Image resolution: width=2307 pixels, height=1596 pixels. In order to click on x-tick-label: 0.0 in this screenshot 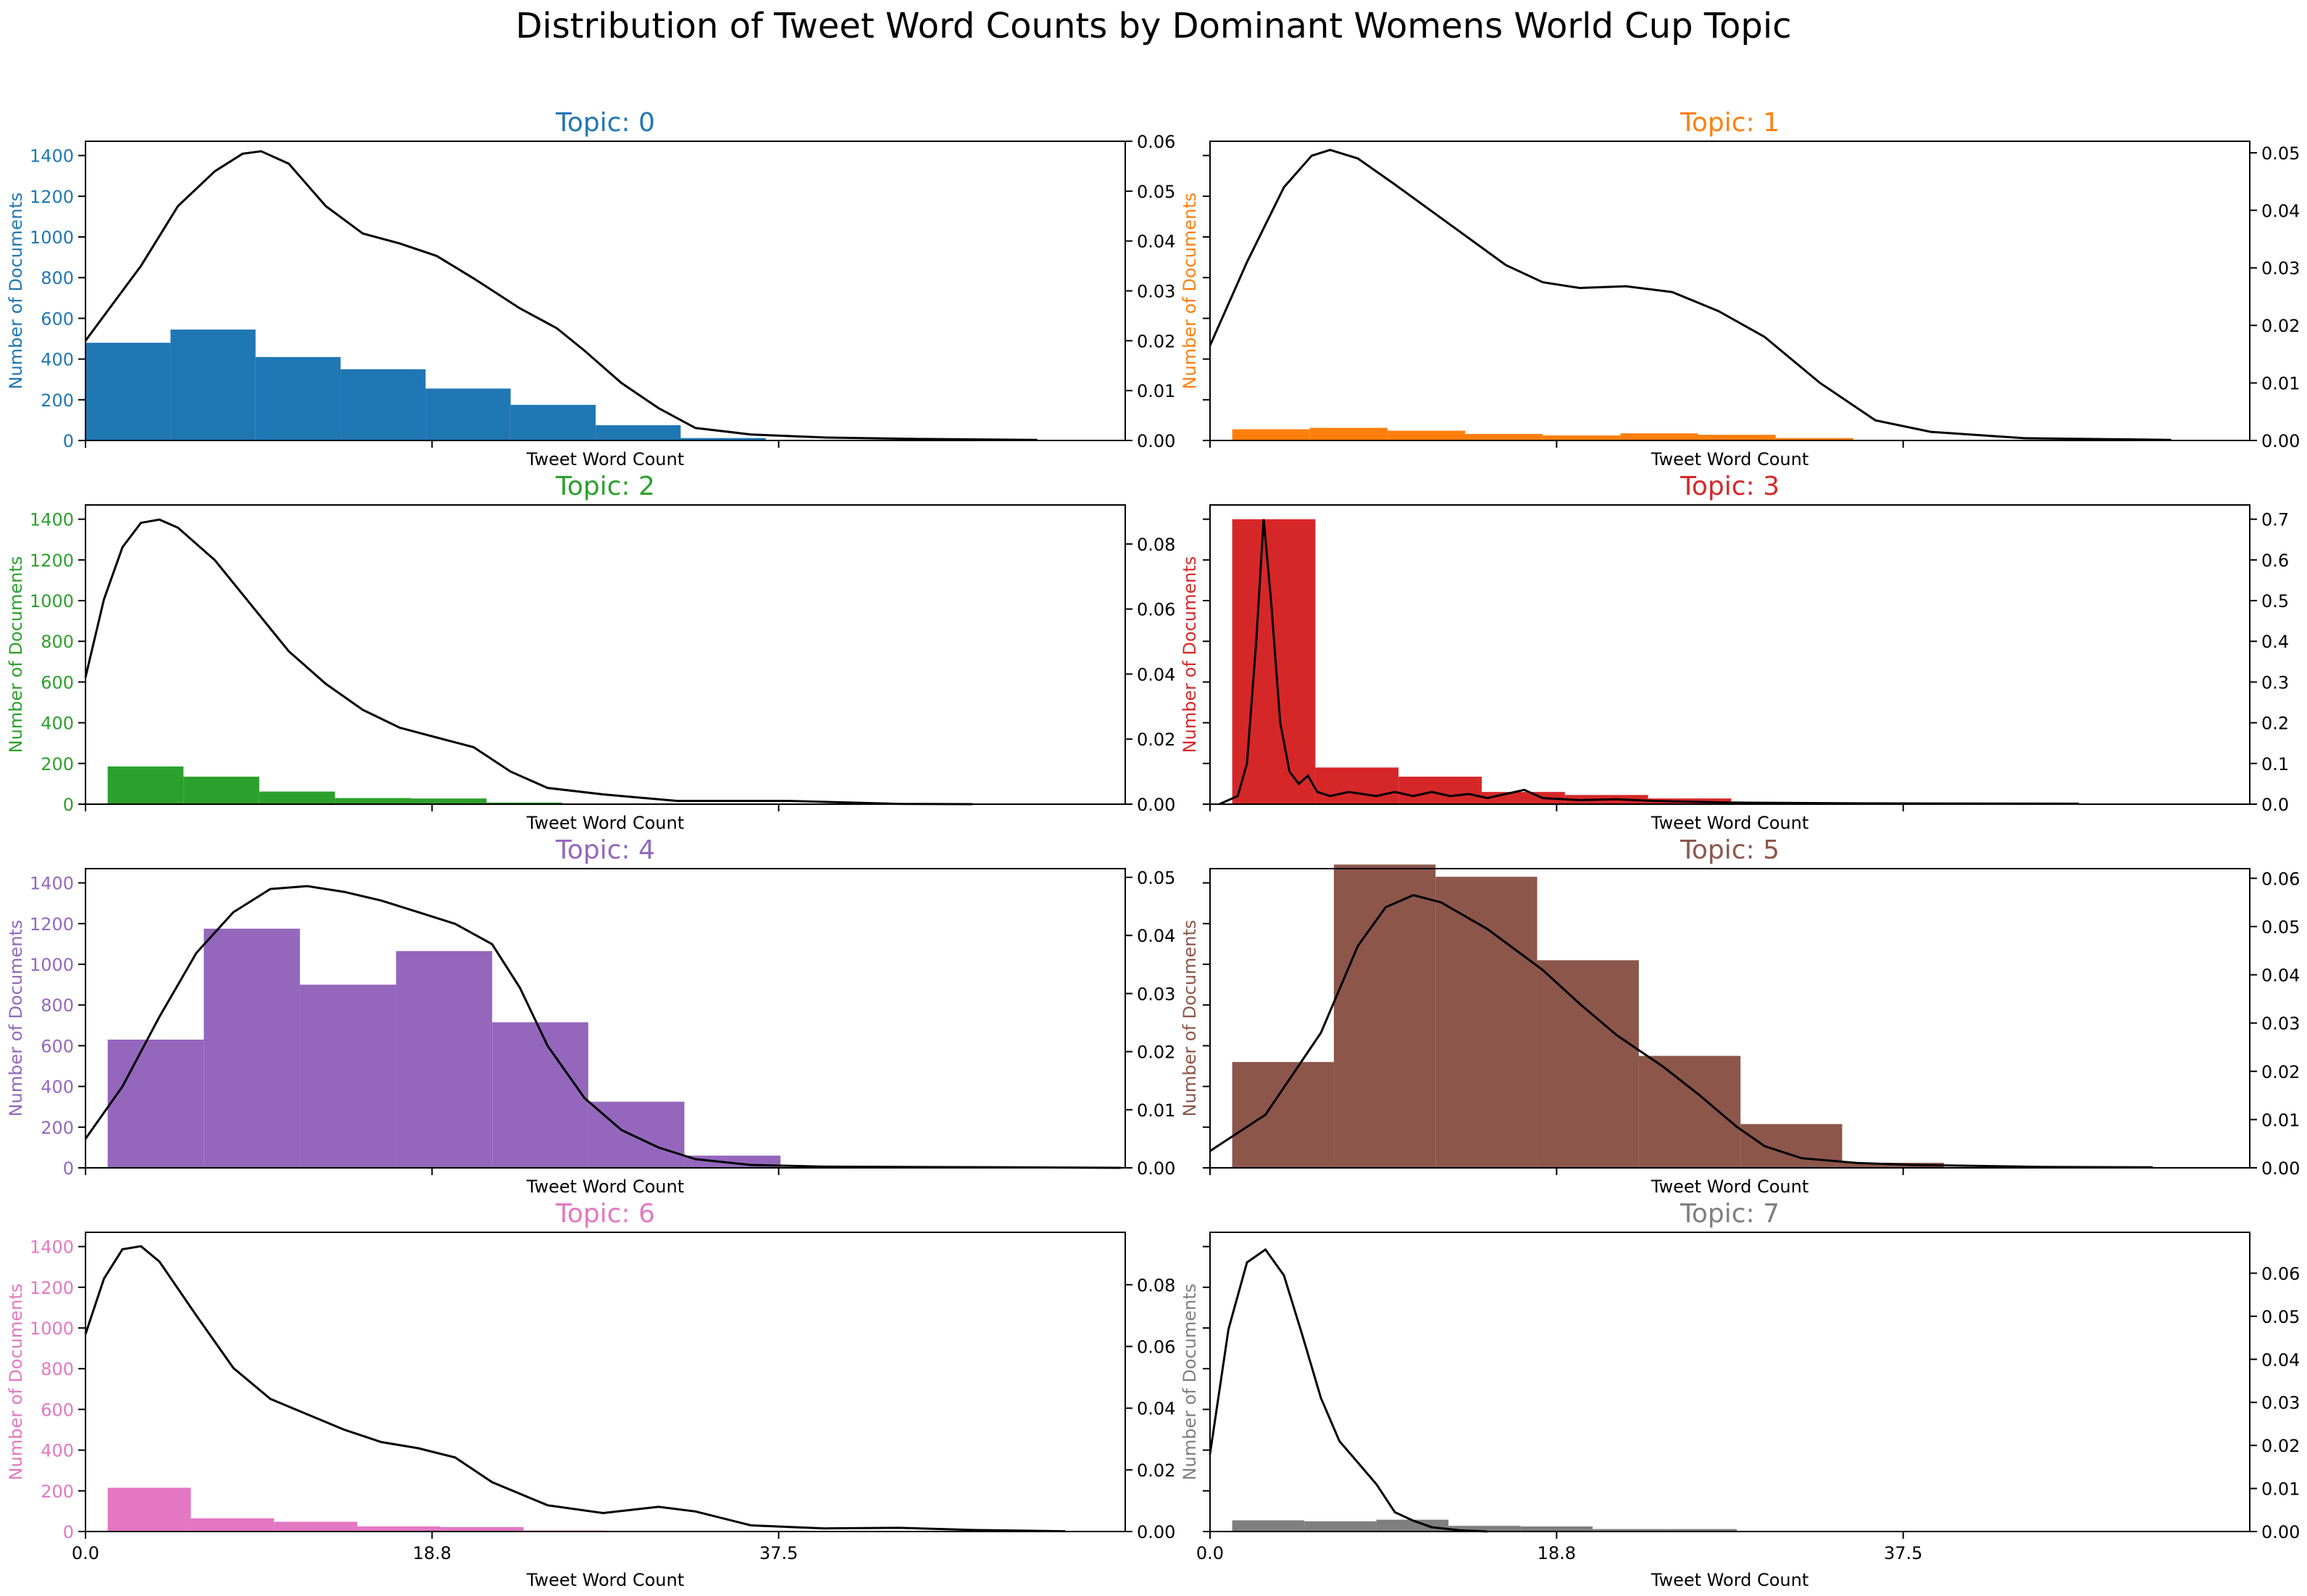, I will do `click(1210, 1553)`.